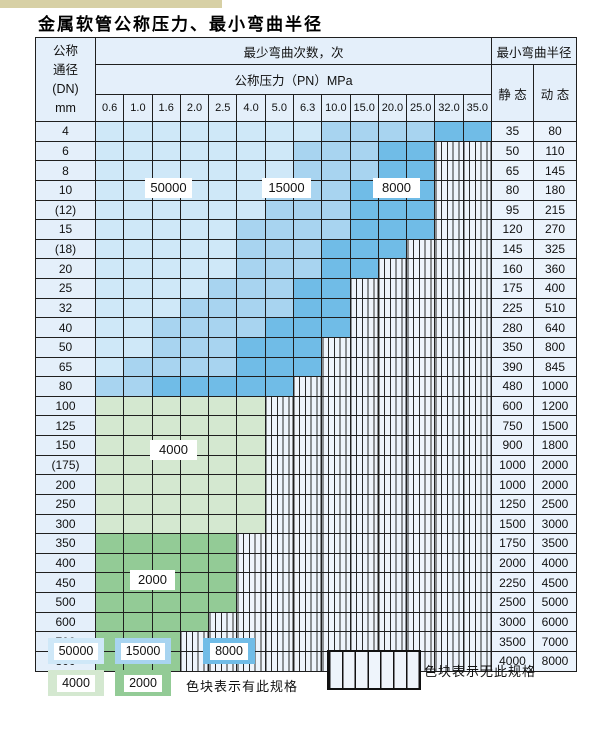 Image resolution: width=600 pixels, height=743 pixels. I want to click on static-value-cell: 225, so click(512, 308).